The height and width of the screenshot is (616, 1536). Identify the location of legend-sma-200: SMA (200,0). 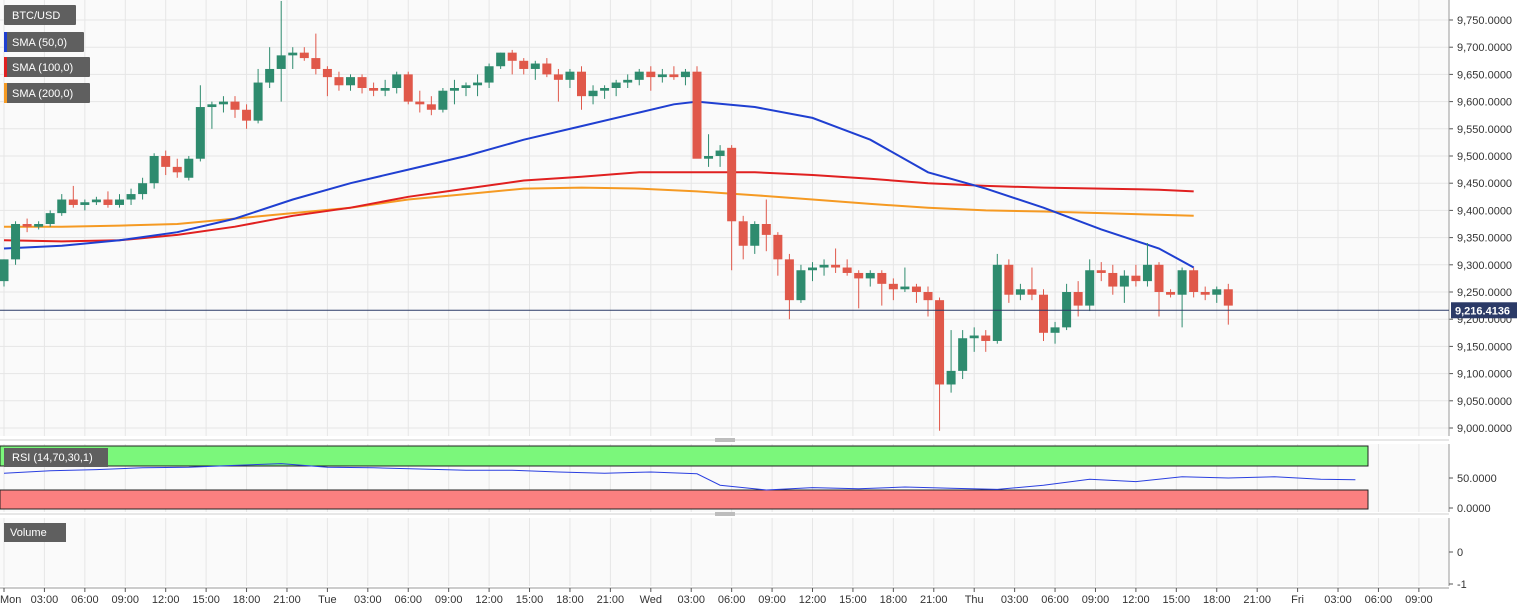
(47, 93).